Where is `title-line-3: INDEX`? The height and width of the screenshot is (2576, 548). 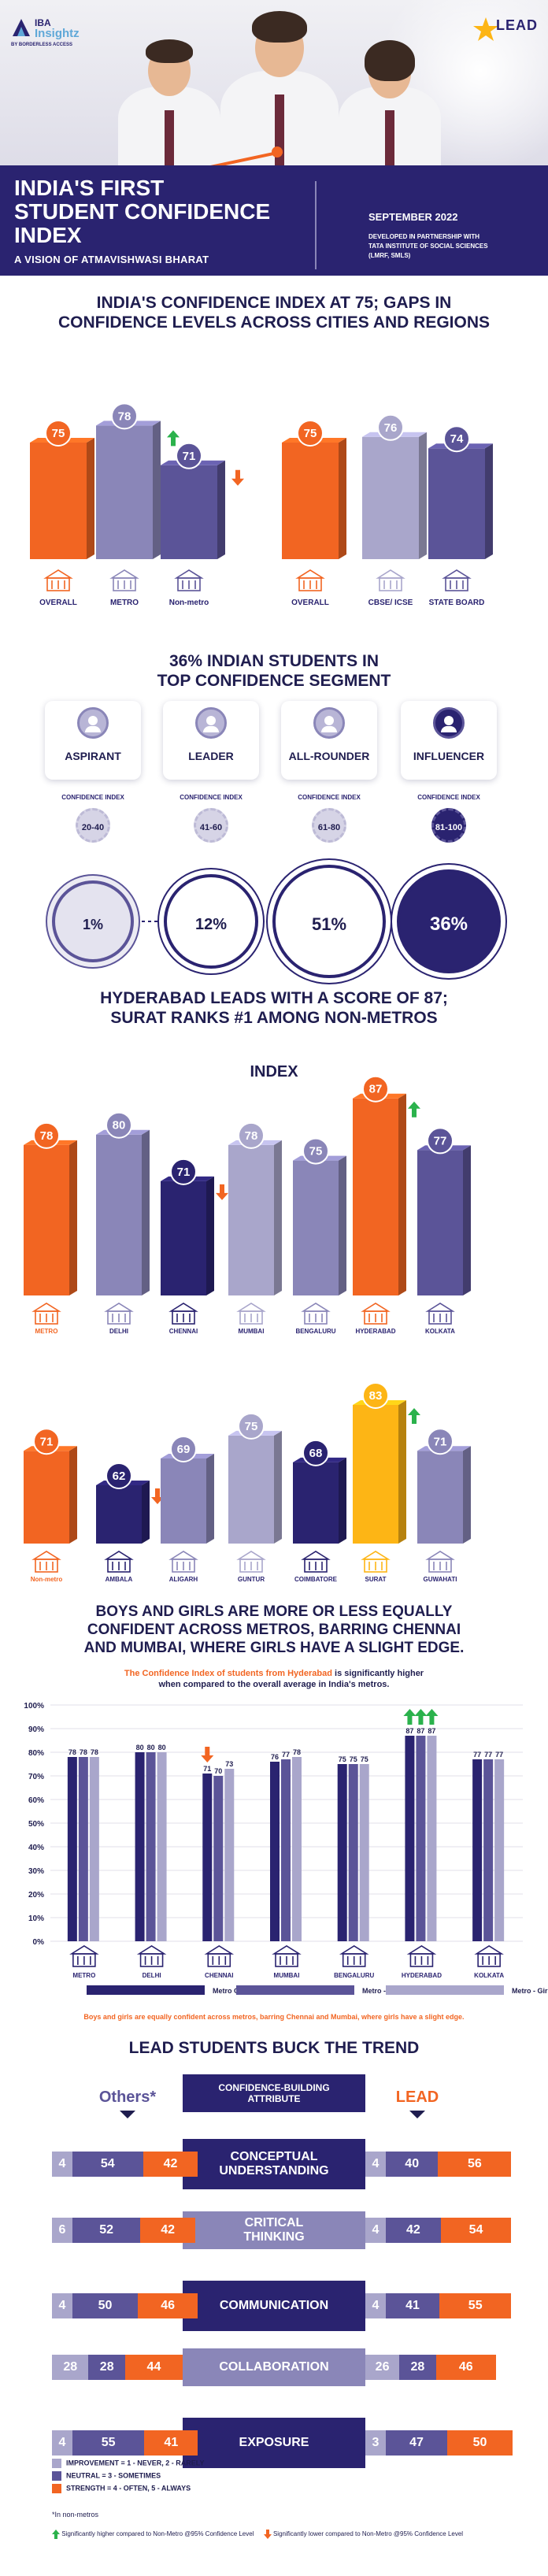
title-line-3: INDEX is located at coordinates (48, 235).